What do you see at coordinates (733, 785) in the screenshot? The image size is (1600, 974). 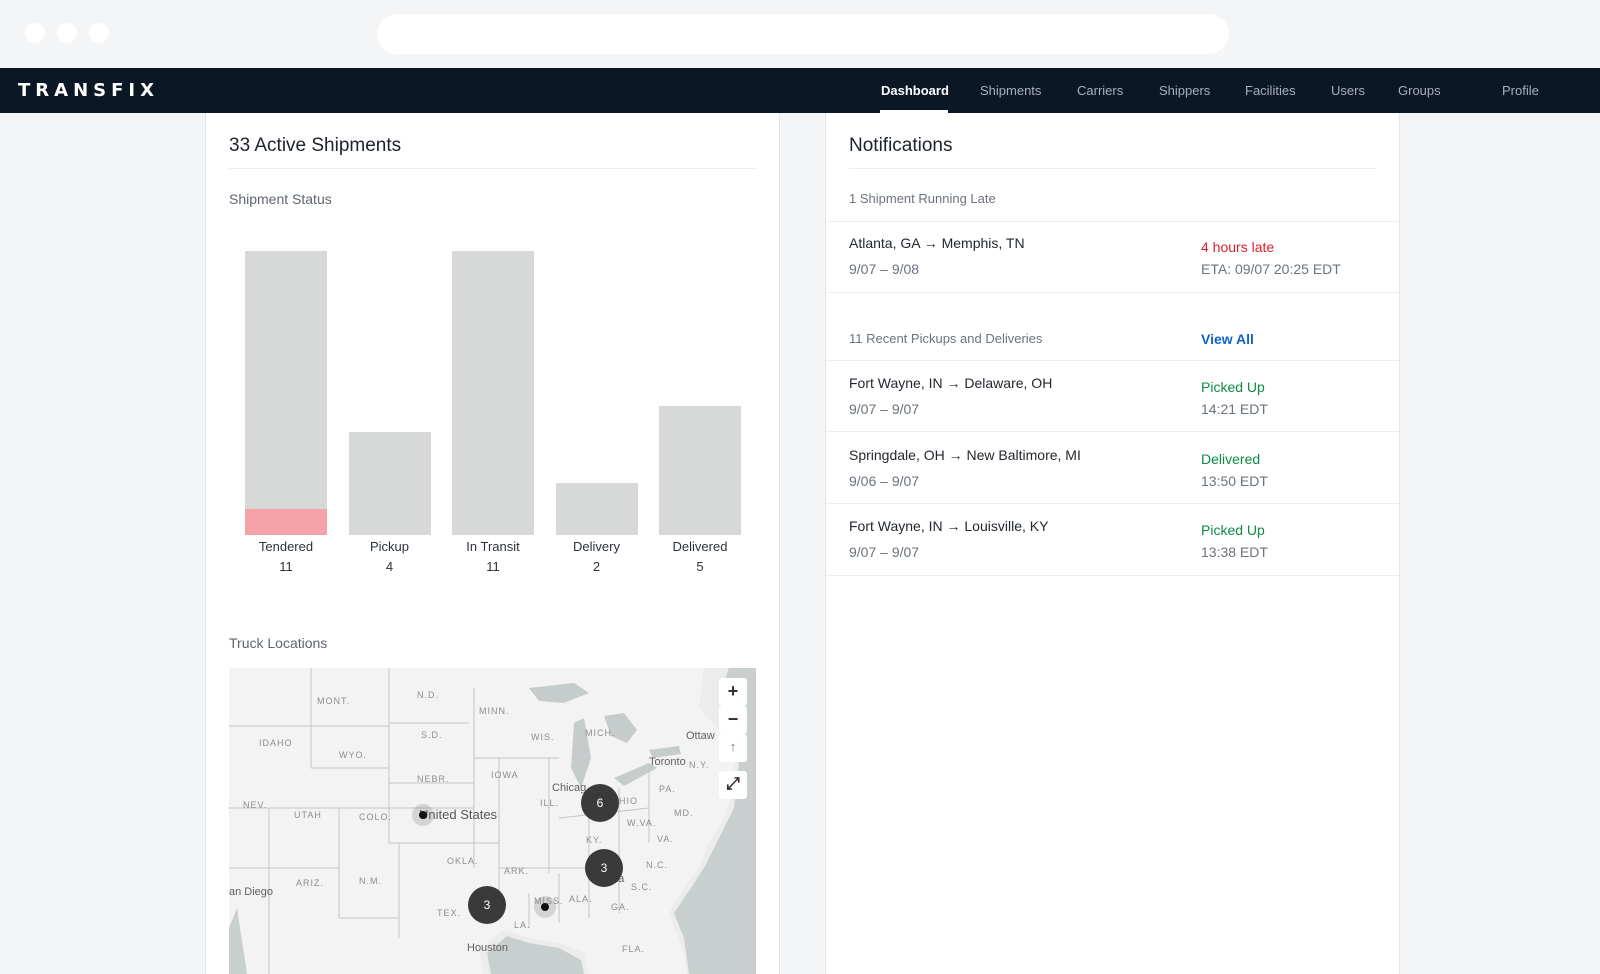 I see `fullscreen-icon: ⤢` at bounding box center [733, 785].